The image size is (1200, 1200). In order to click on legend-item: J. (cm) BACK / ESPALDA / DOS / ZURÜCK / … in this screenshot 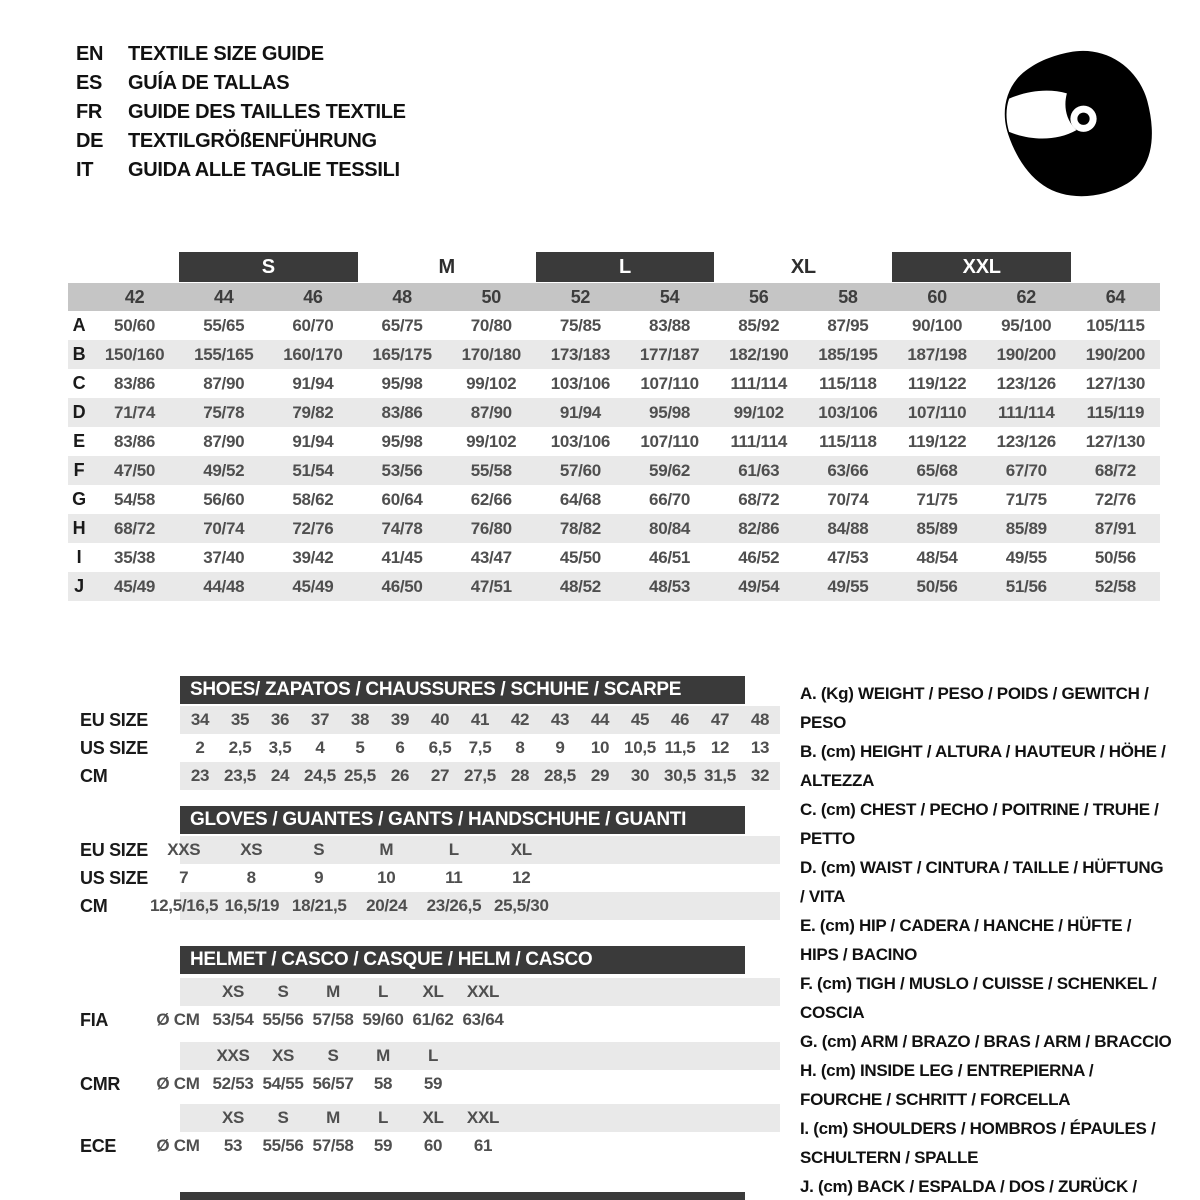, I will do `click(968, 1186)`.